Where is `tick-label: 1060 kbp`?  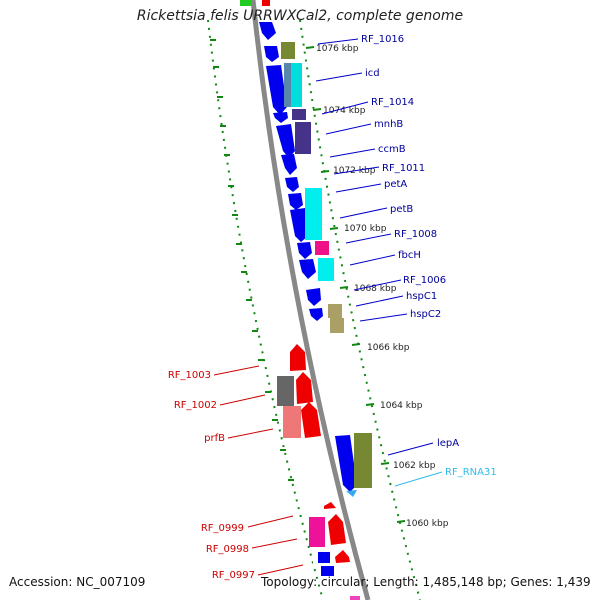
tick-label: 1060 kbp is located at coordinates (427, 524).